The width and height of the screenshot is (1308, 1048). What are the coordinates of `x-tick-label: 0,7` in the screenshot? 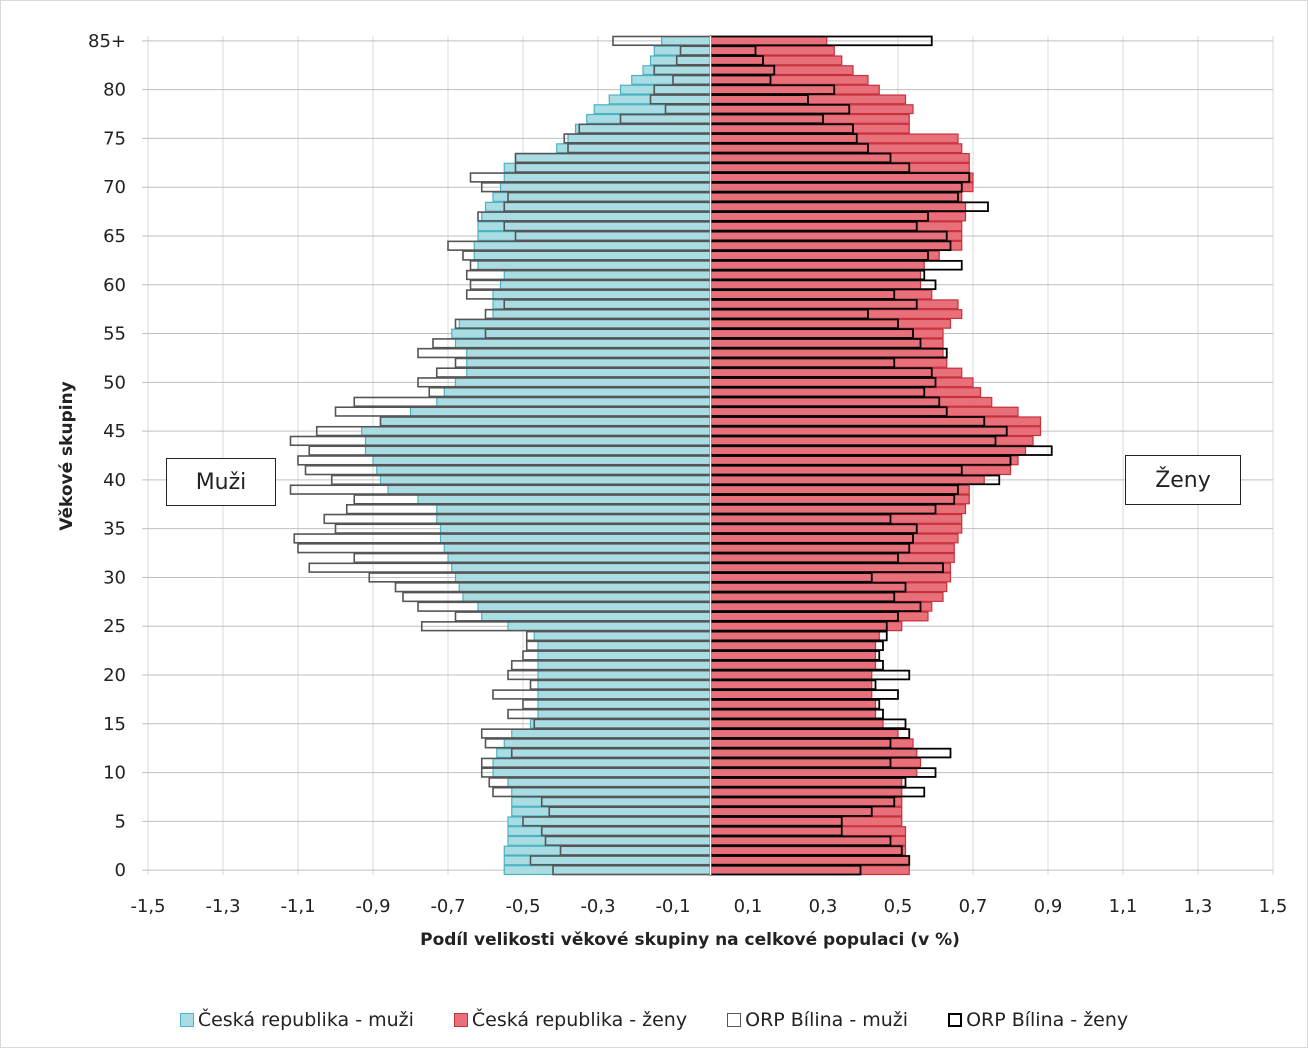 It's located at (973, 906).